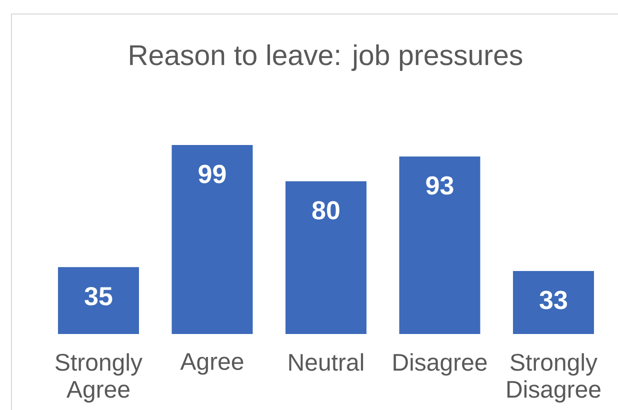  Describe the element at coordinates (98, 296) in the screenshot. I see `data-label: 35` at that location.